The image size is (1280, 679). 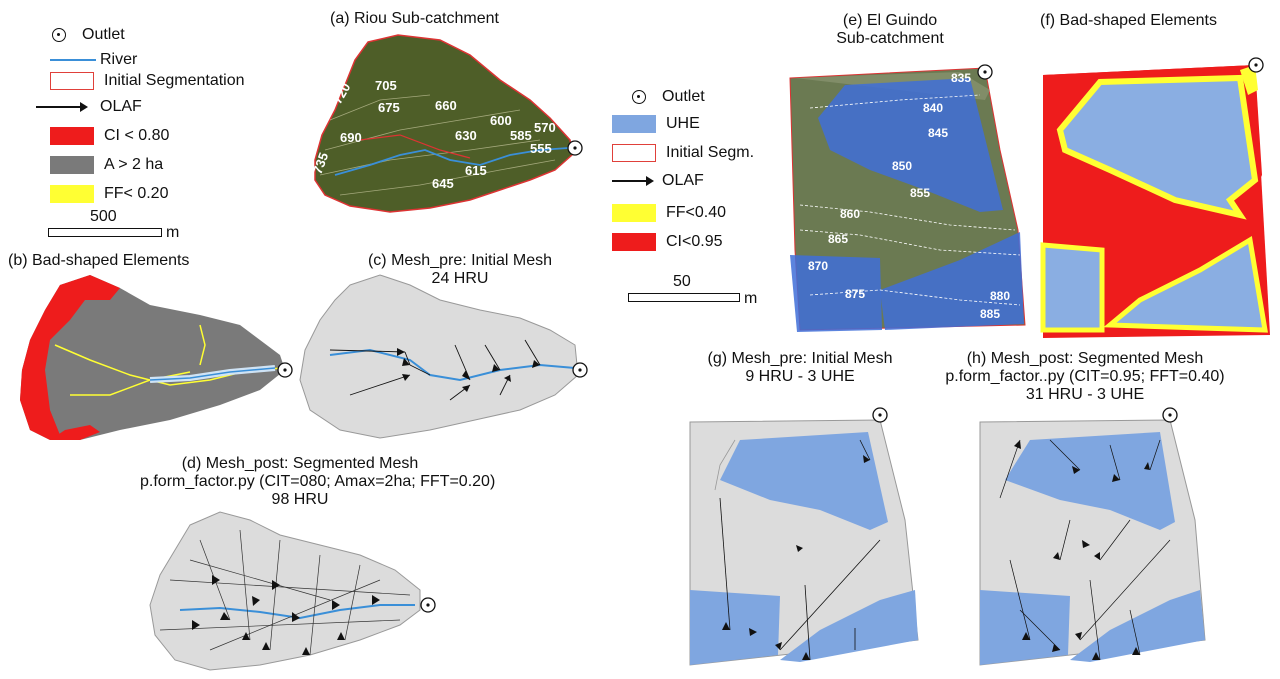 What do you see at coordinates (920, 193) in the screenshot?
I see `contour-855: 855` at bounding box center [920, 193].